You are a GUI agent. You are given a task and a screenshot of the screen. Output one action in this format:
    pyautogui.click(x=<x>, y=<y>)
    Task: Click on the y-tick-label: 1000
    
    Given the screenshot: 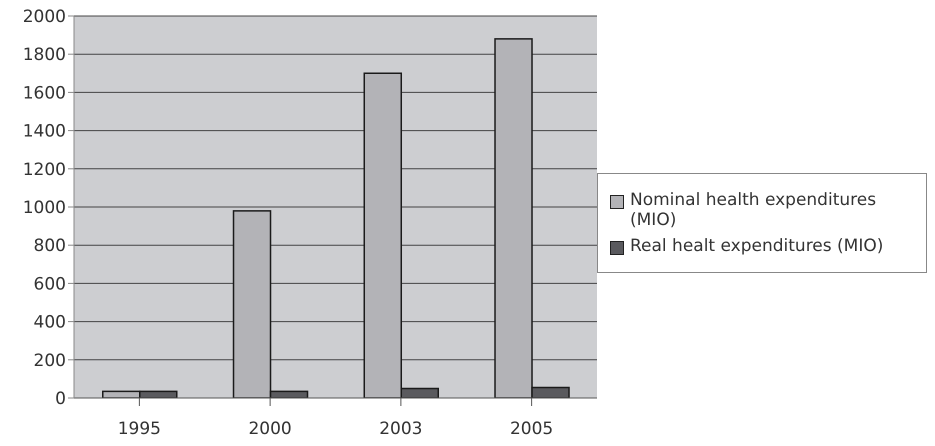 What is the action you would take?
    pyautogui.click(x=44, y=208)
    